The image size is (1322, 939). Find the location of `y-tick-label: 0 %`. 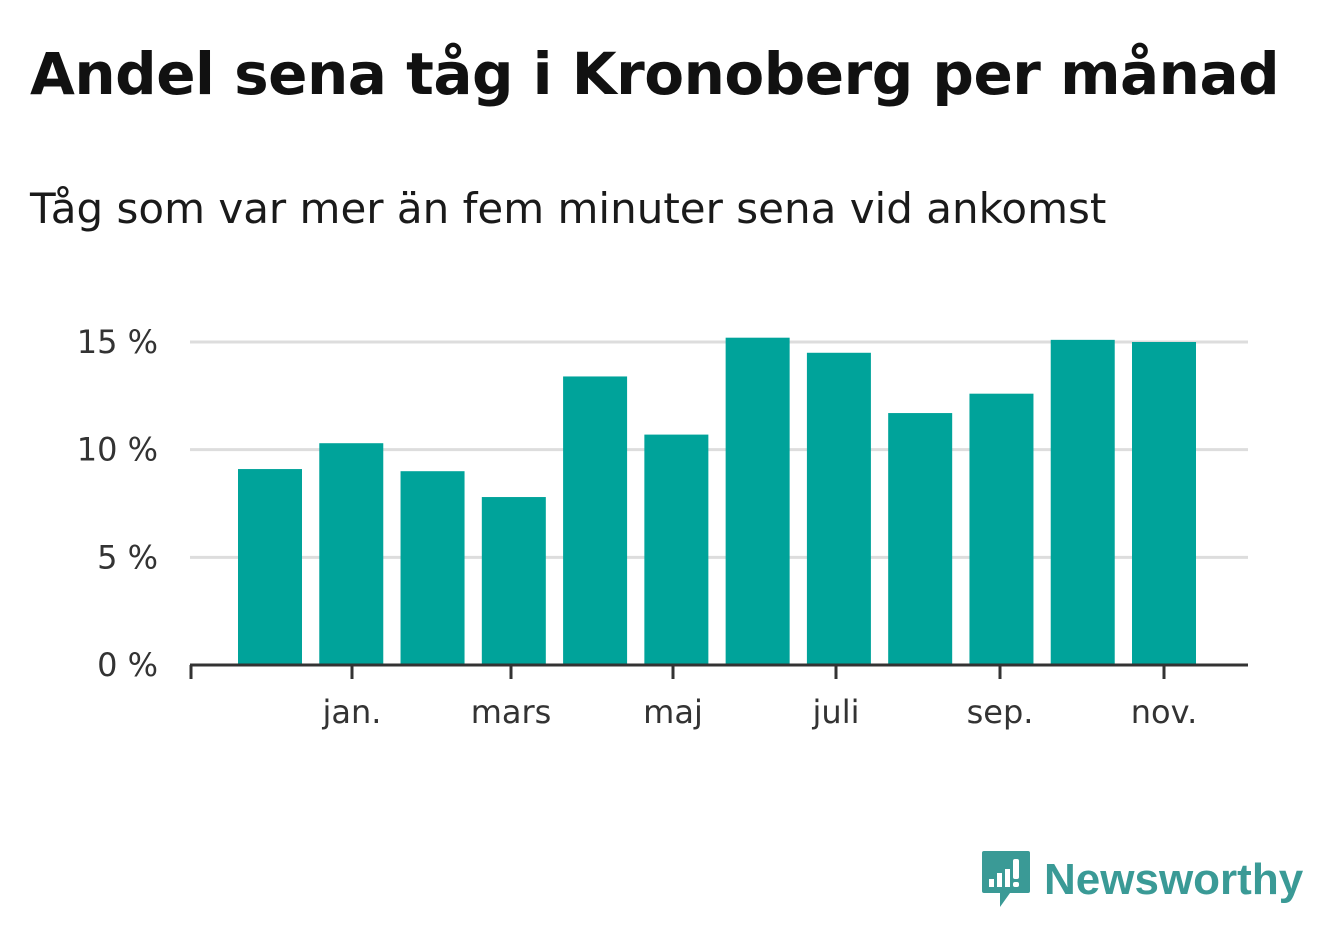

y-tick-label: 0 % is located at coordinates (127, 665).